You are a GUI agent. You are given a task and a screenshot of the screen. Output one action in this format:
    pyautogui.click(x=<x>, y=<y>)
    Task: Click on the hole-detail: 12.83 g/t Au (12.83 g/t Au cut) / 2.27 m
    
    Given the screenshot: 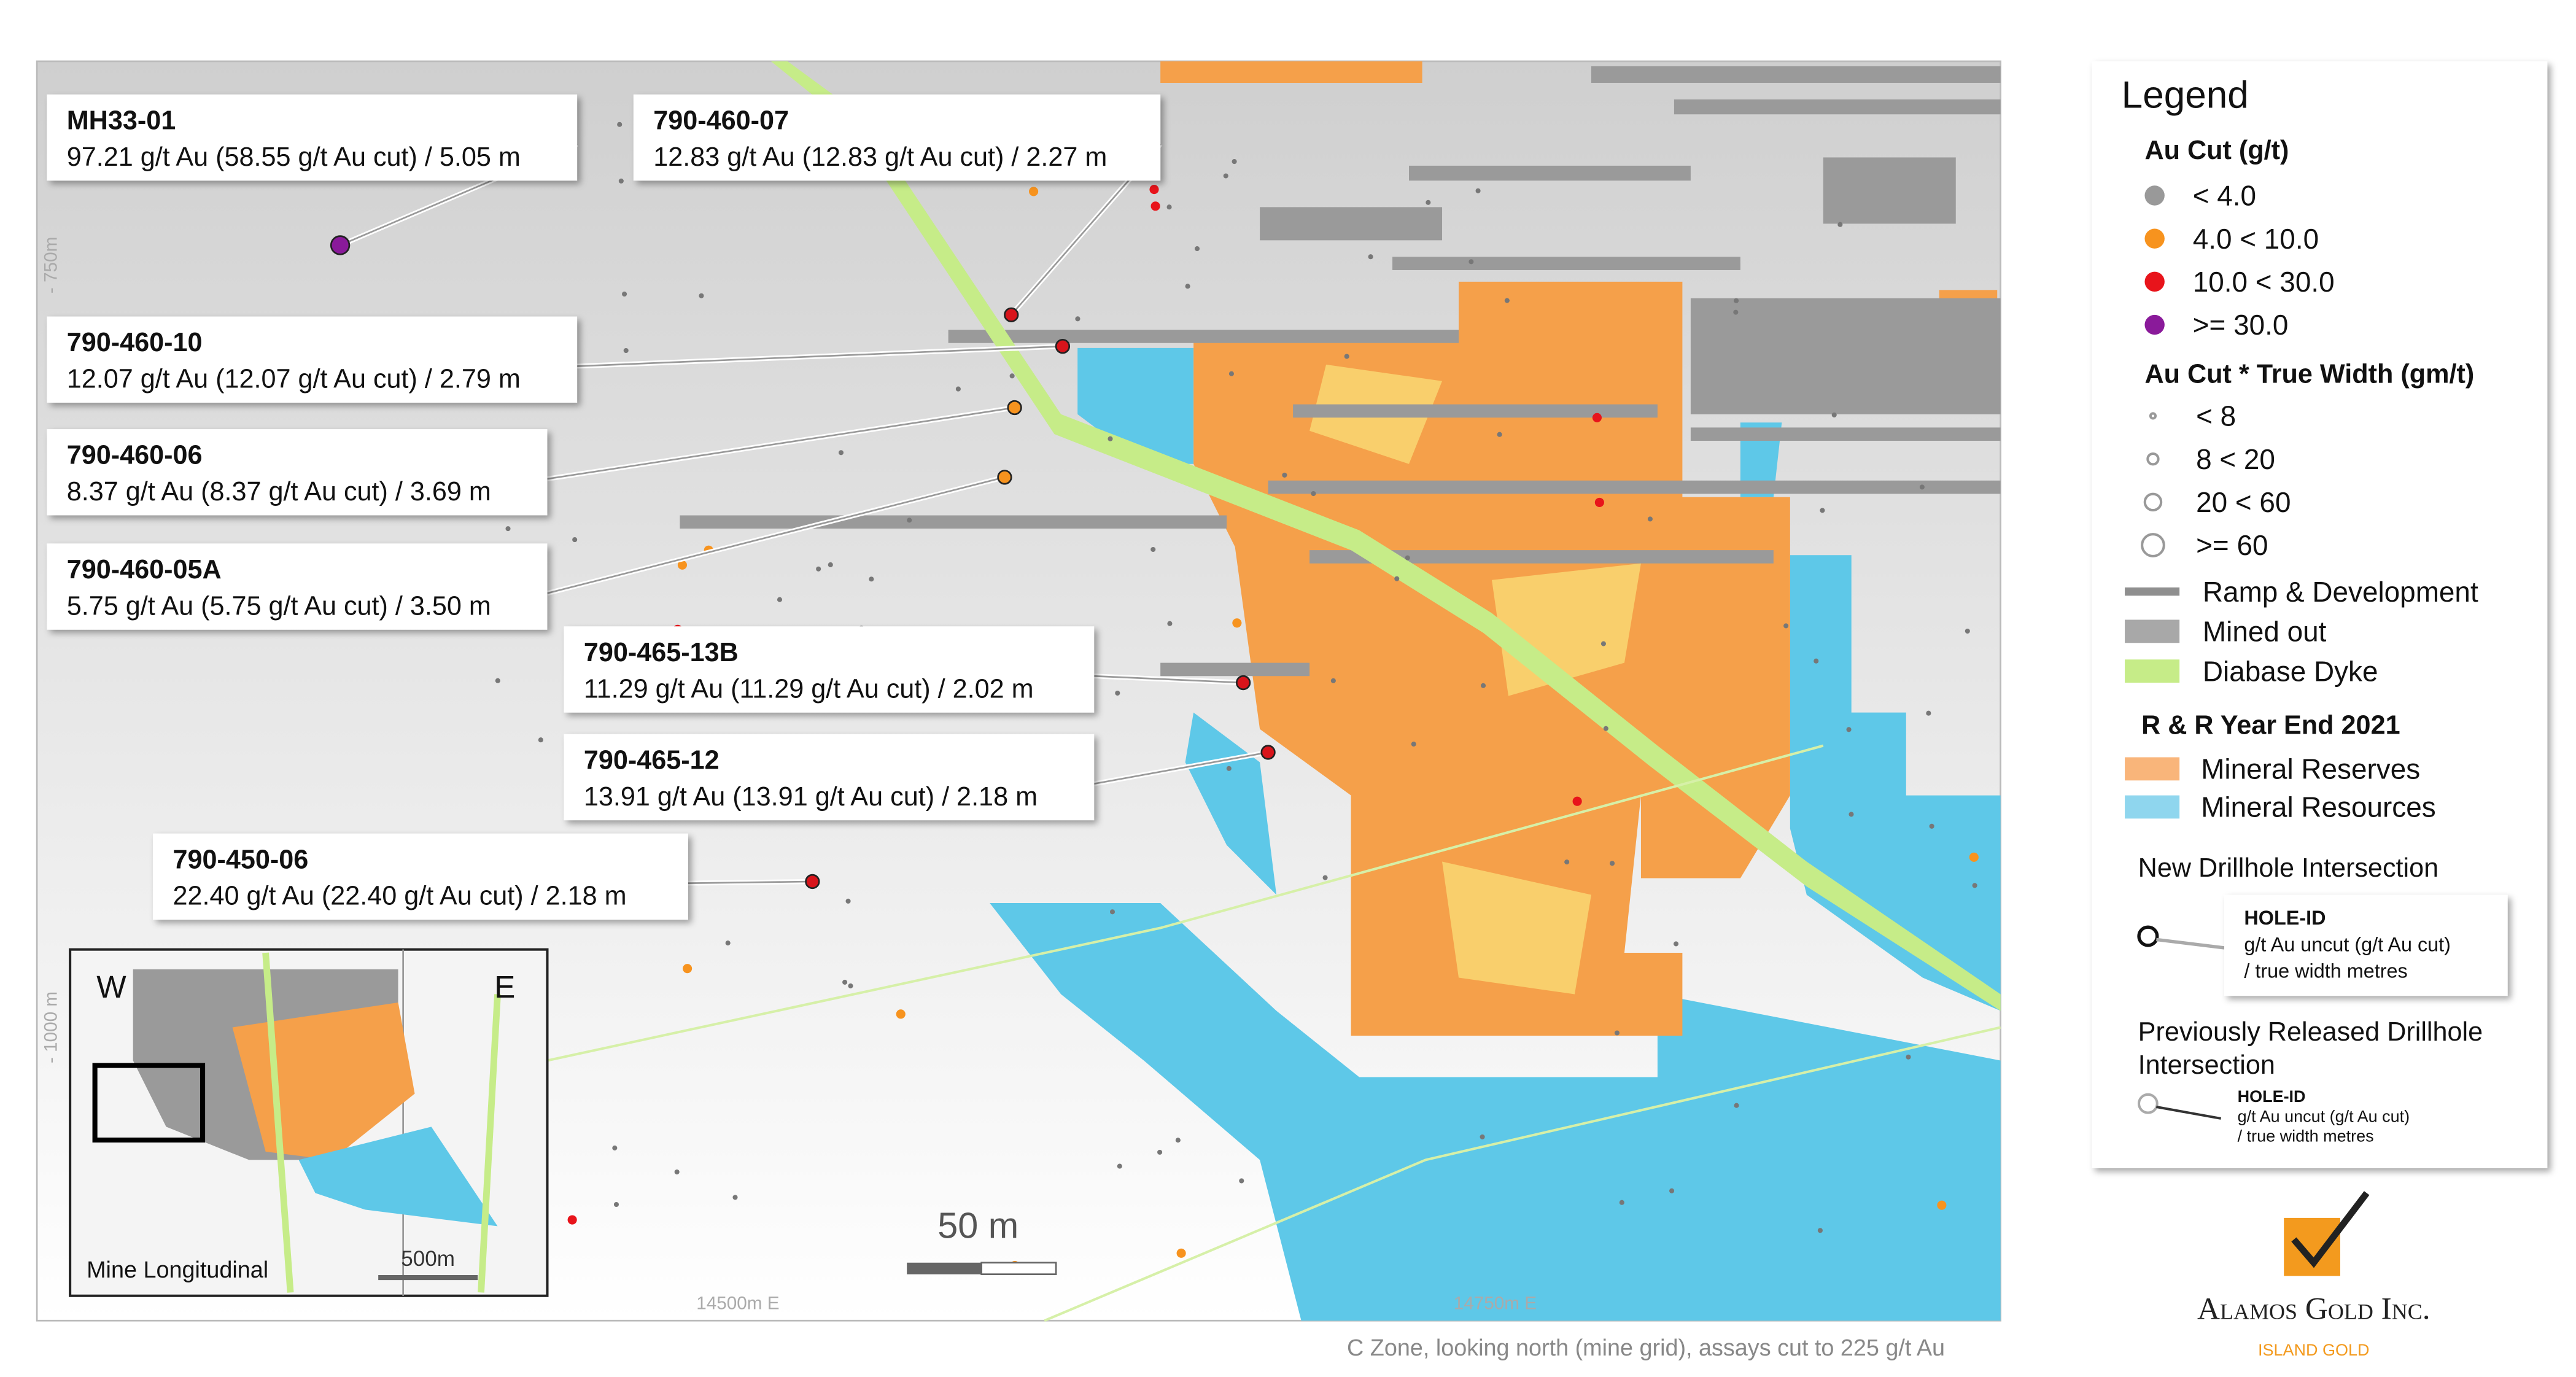 What is the action you would take?
    pyautogui.click(x=880, y=157)
    